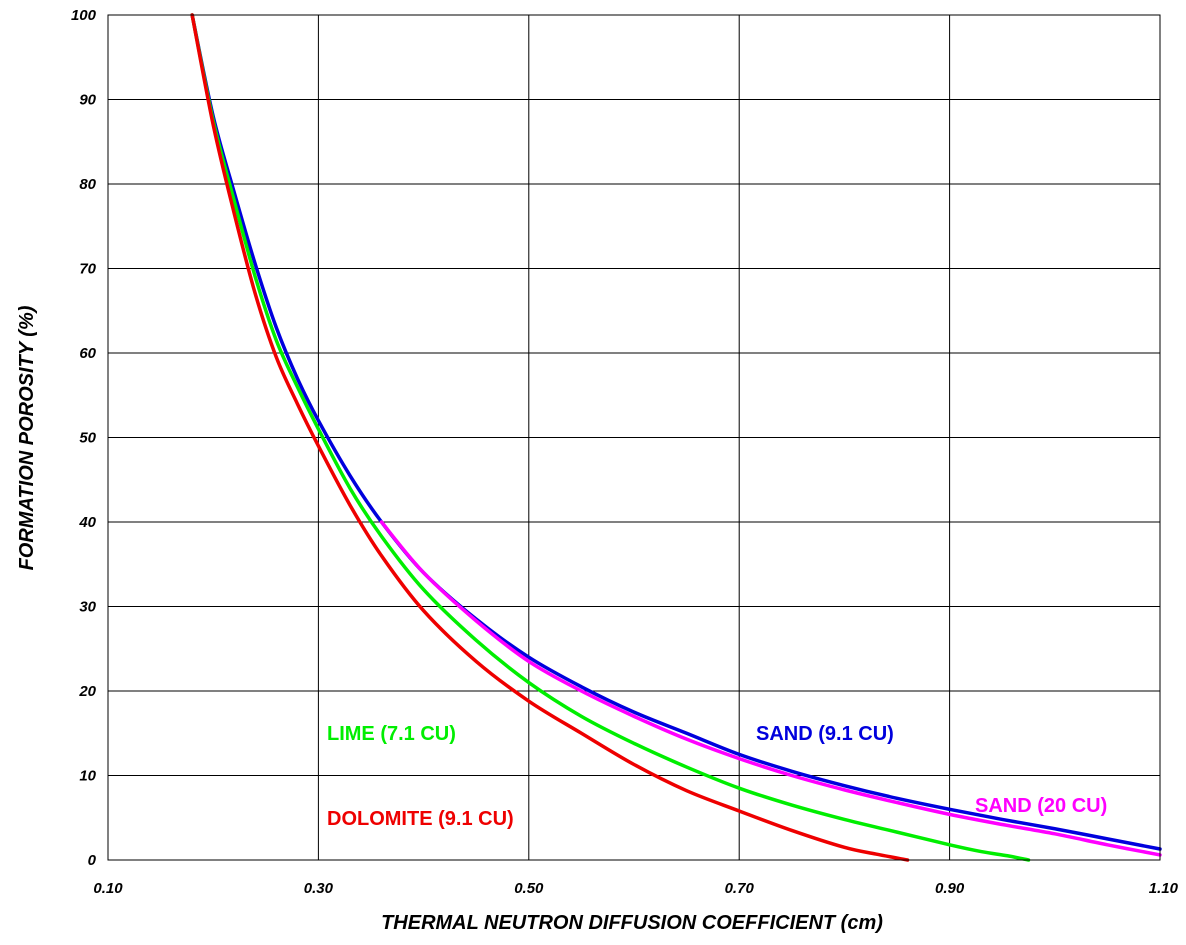 The width and height of the screenshot is (1186, 945). Describe the element at coordinates (84, 15) in the screenshot. I see `y-tick-label: 100` at that location.